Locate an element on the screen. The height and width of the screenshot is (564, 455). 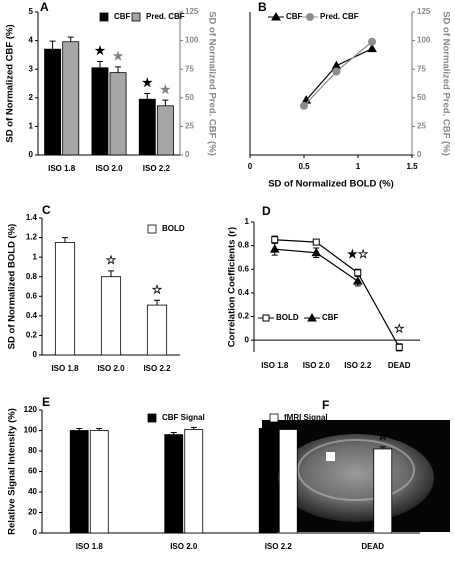
y-axis-title: SD of Normalized CBF (%) is located at coordinates (10, 83).